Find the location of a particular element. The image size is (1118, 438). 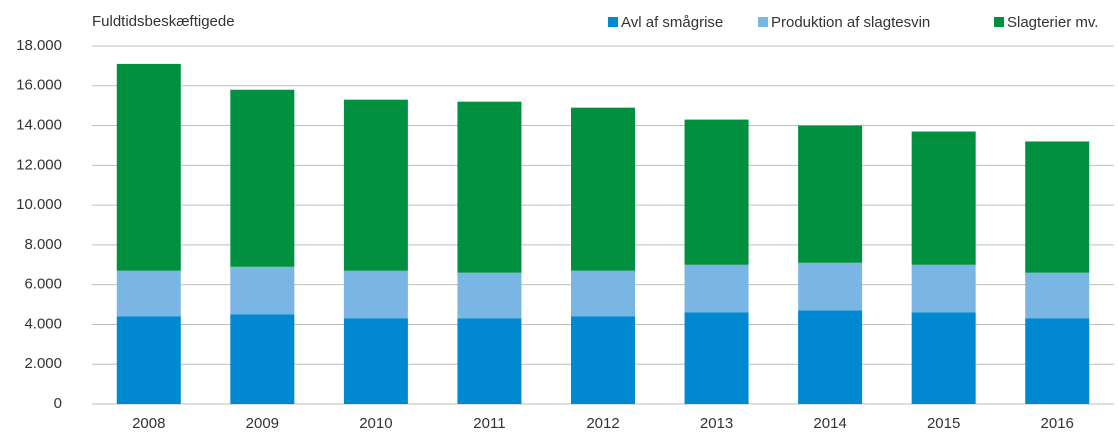

x-tick-label: 2015 is located at coordinates (943, 423).